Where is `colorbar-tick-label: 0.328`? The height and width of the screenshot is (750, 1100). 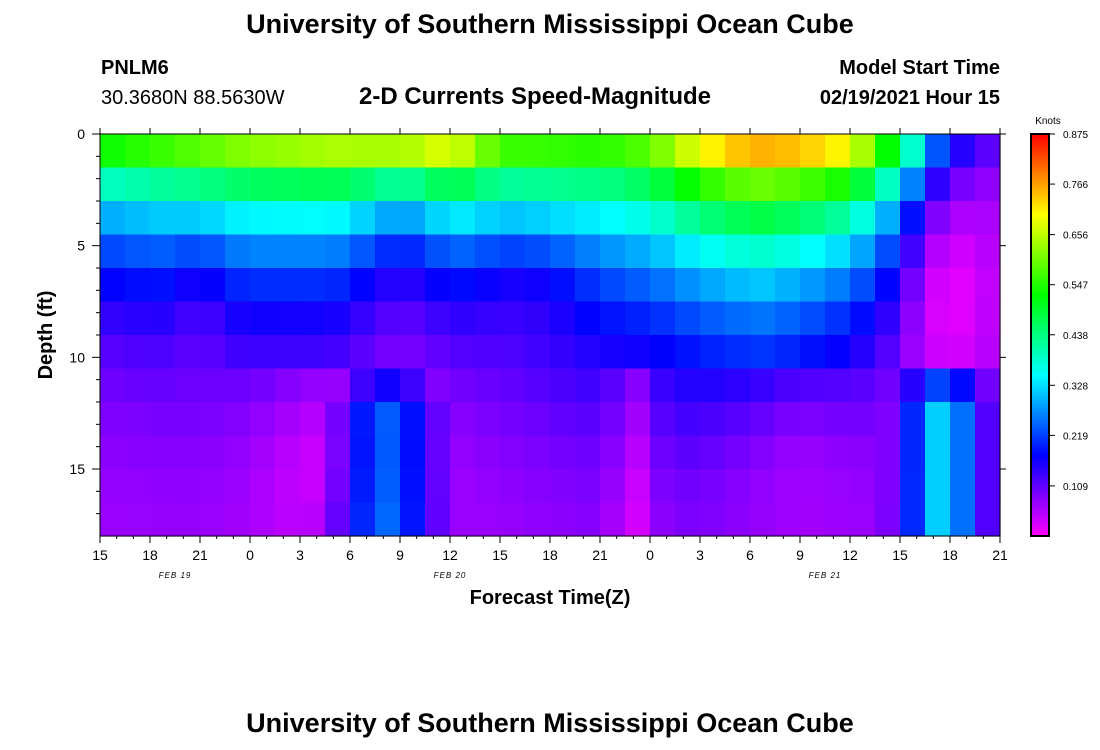 colorbar-tick-label: 0.328 is located at coordinates (1075, 386).